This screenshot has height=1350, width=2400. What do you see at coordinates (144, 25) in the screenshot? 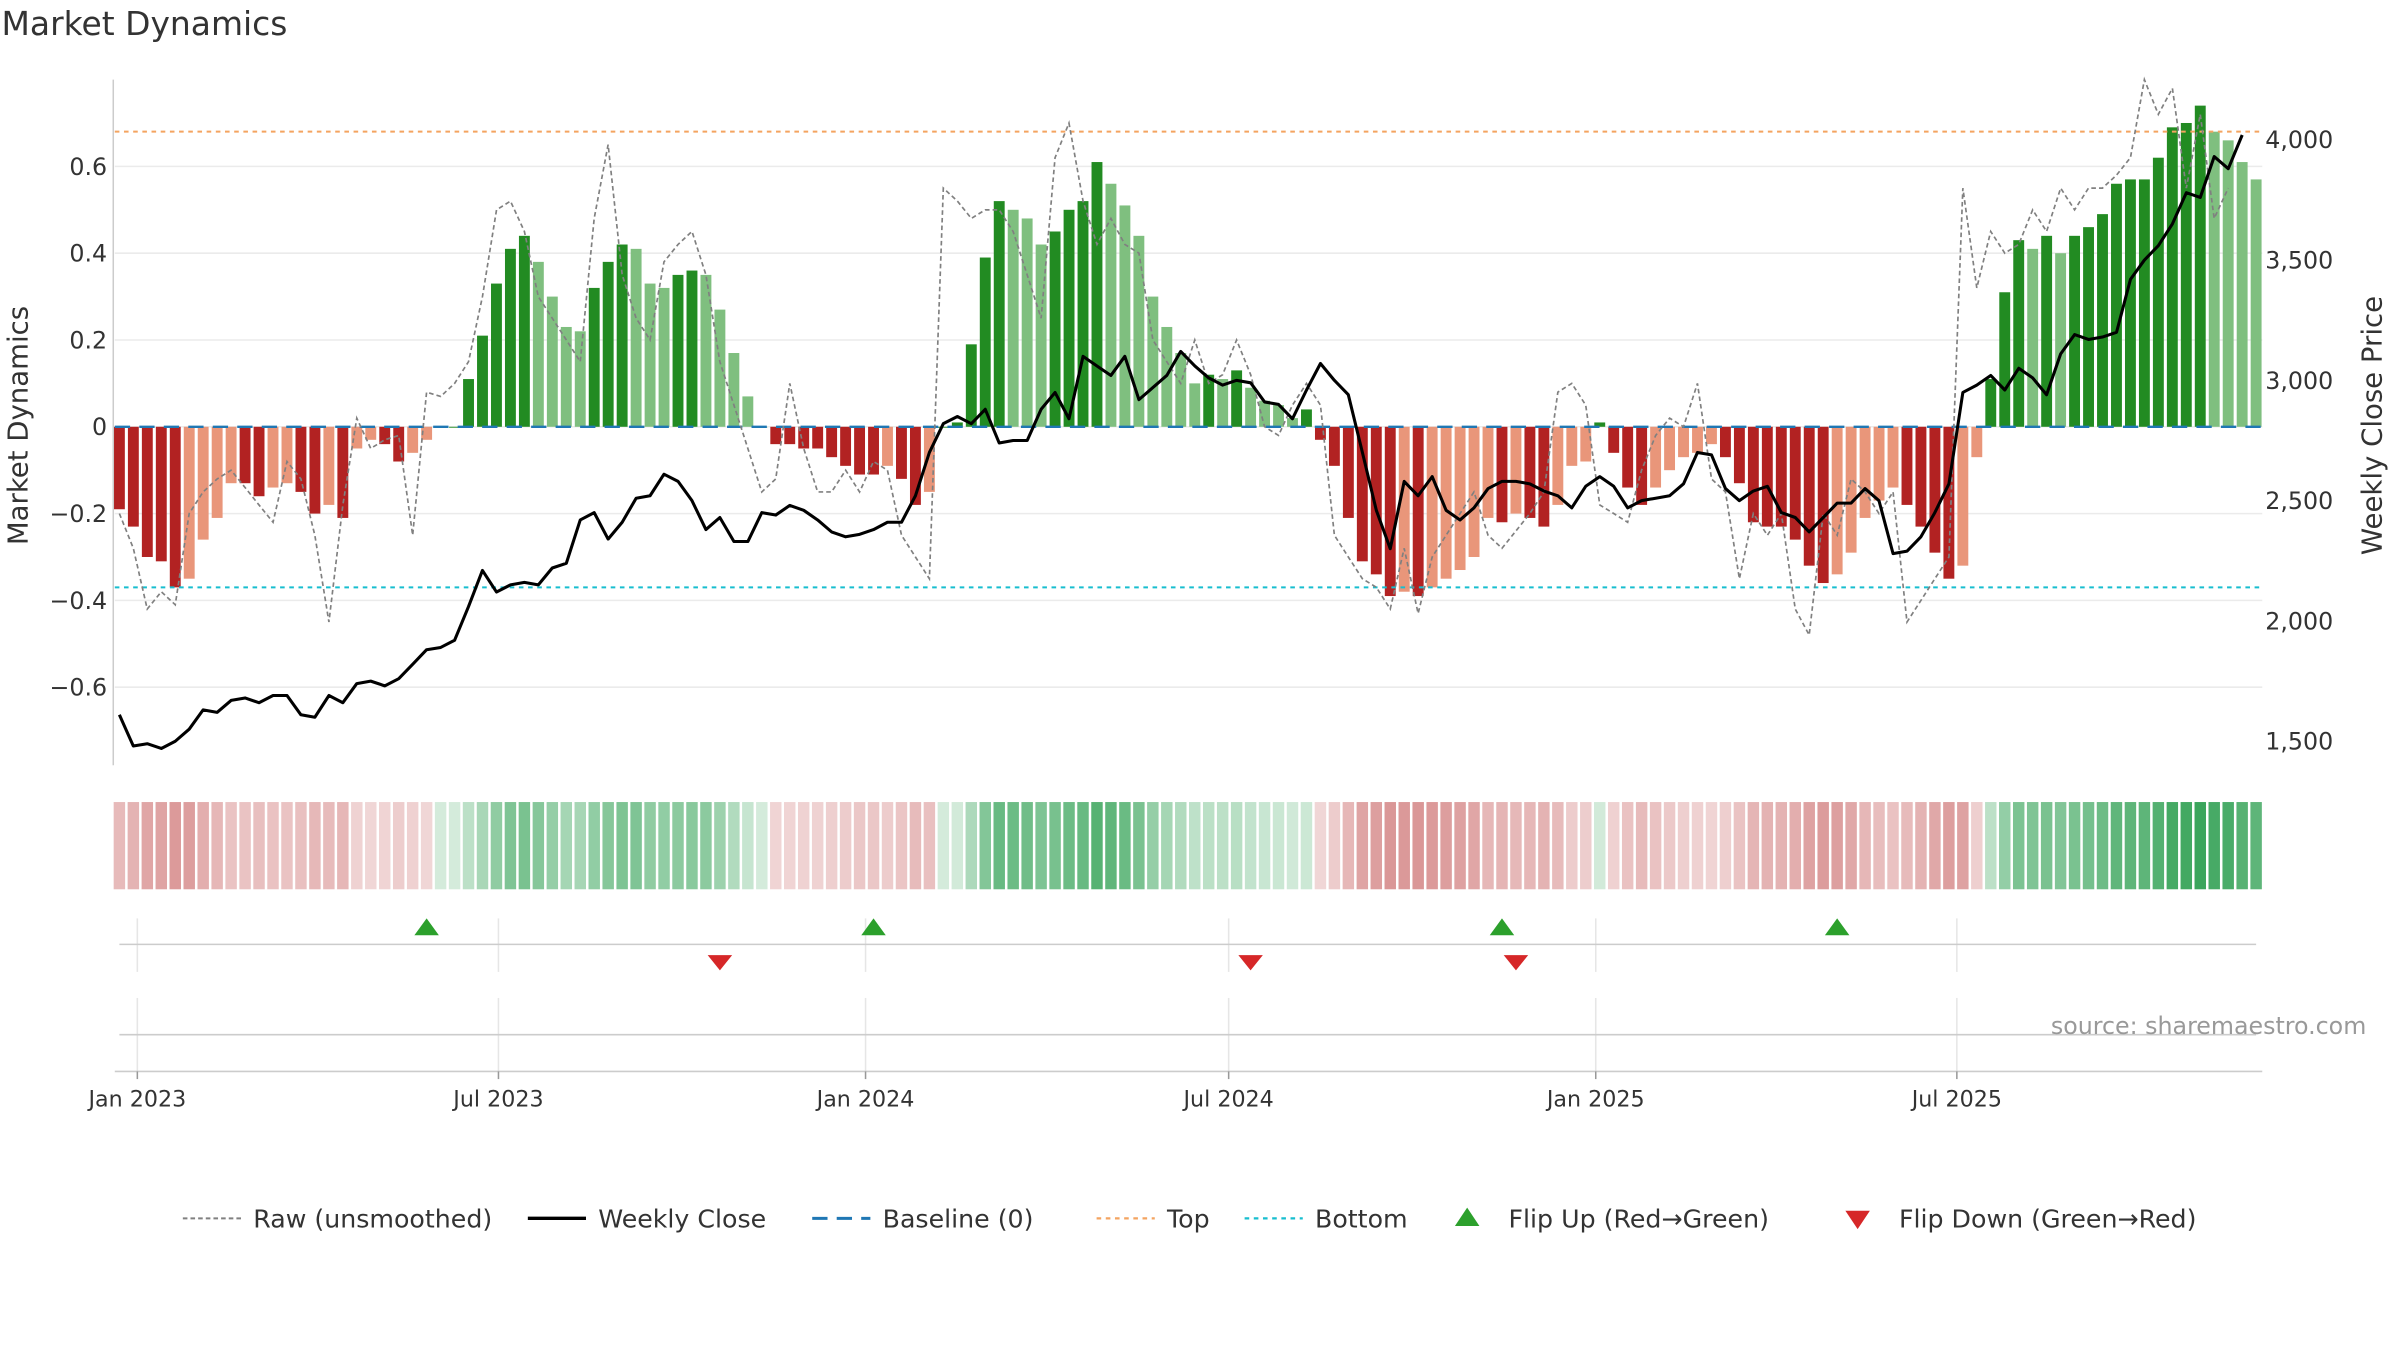
I see `page-title: Market Dynamics` at bounding box center [144, 25].